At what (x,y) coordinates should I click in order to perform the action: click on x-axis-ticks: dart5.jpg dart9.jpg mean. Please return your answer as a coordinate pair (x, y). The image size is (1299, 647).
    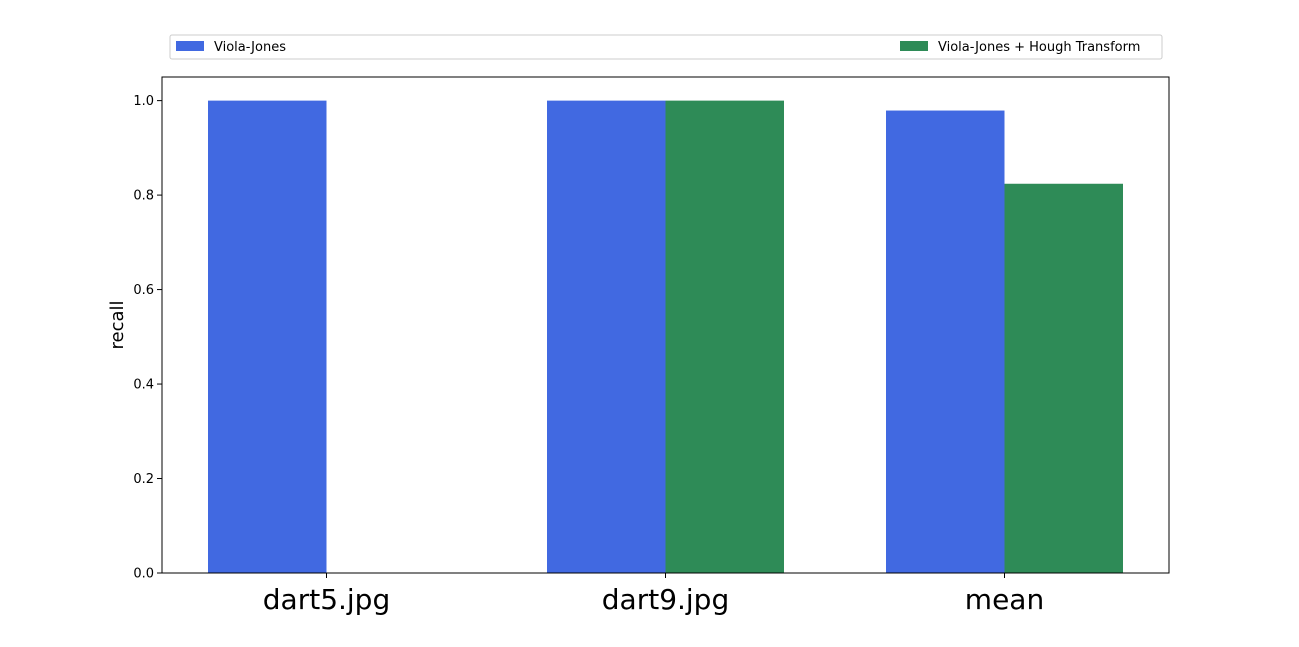
    Looking at the image, I should click on (653, 594).